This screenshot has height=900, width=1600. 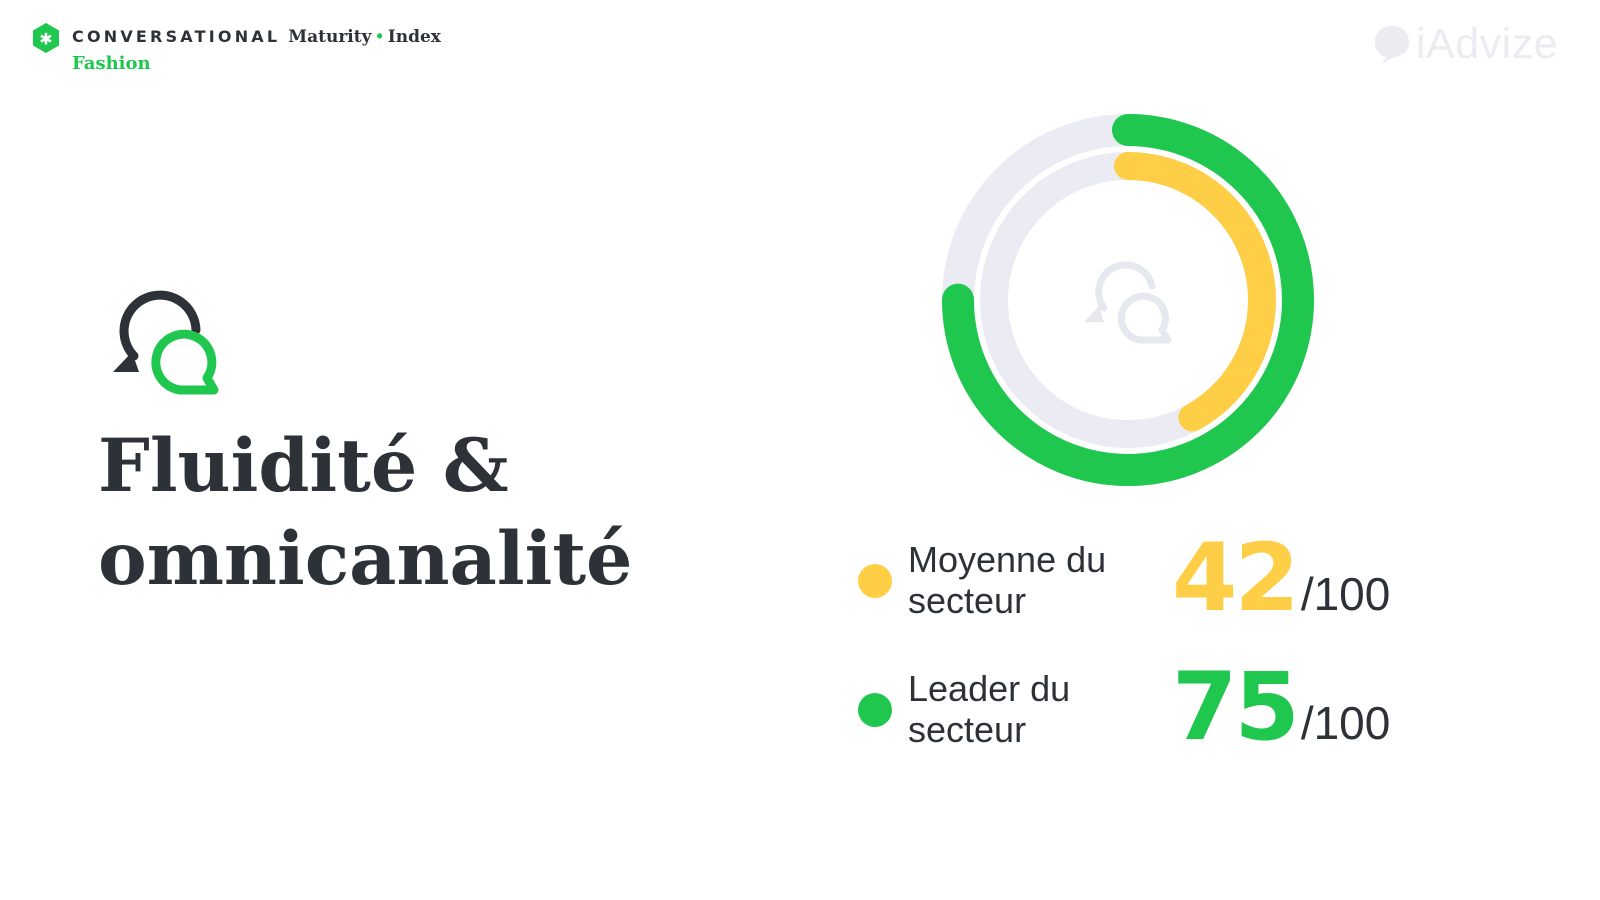 I want to click on leader-dot, so click(x=875, y=710).